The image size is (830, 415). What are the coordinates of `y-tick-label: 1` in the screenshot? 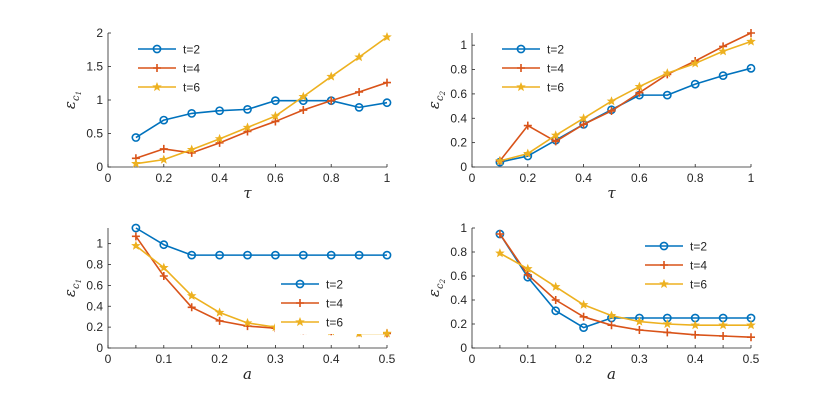 It's located at (463, 45).